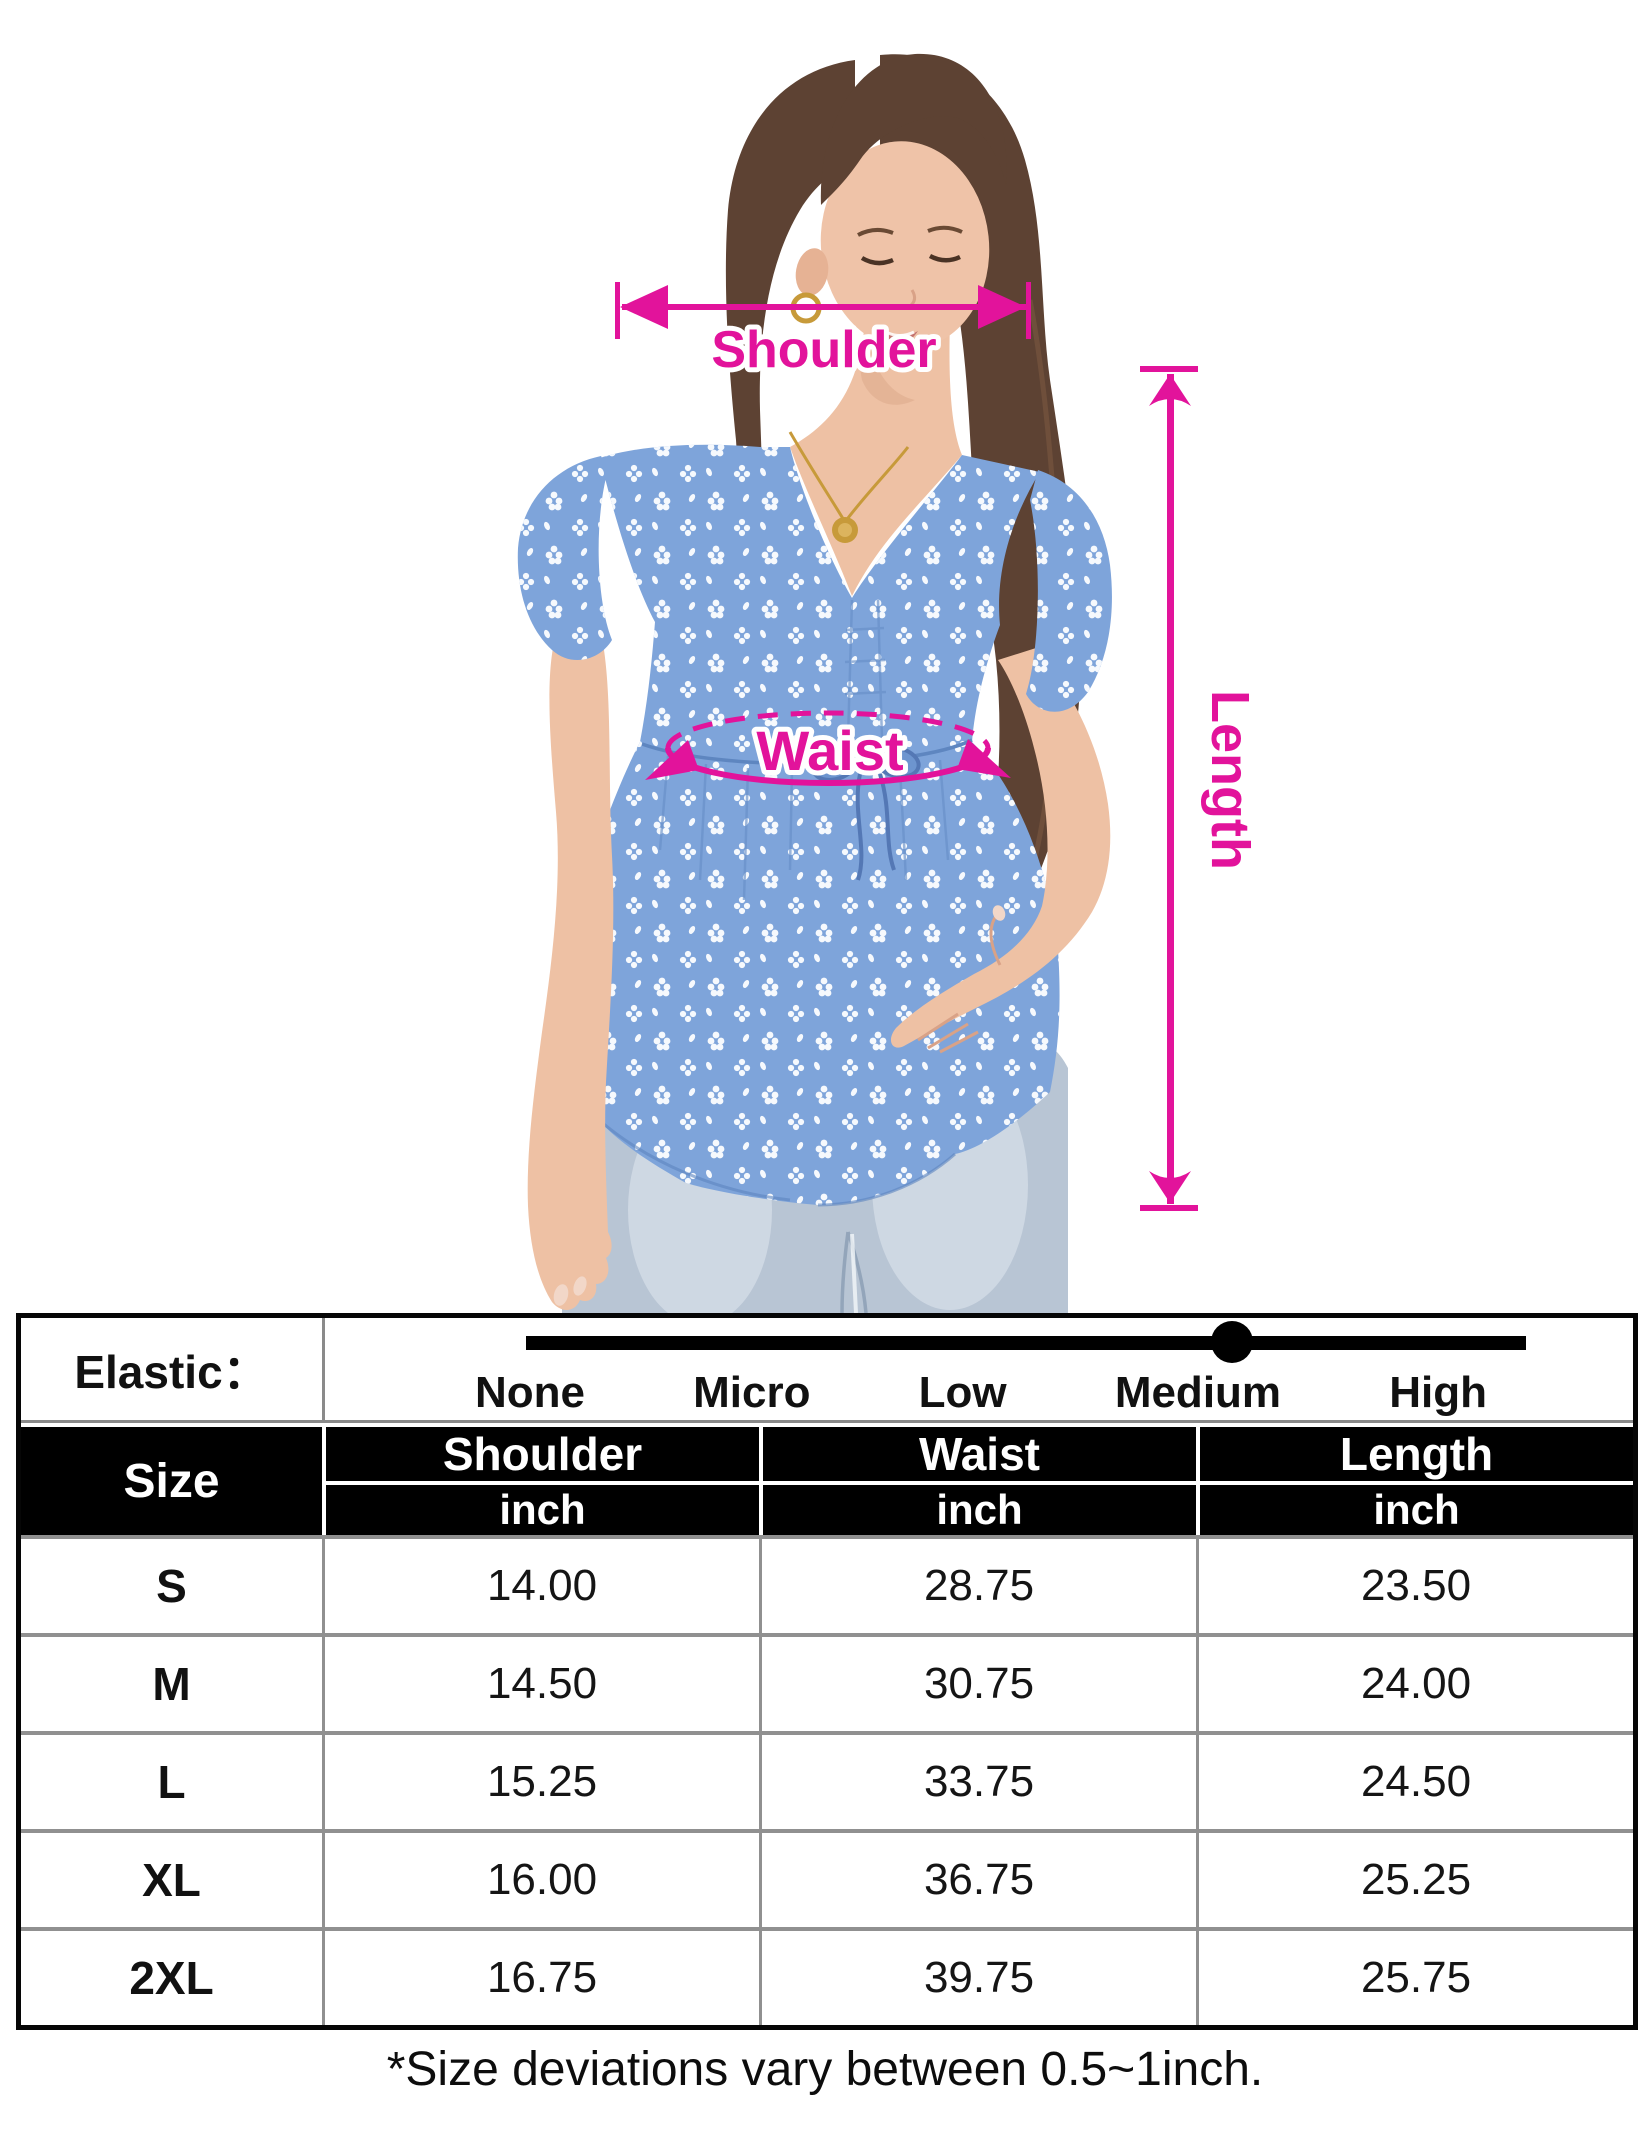 The image size is (1650, 2145). What do you see at coordinates (962, 1392) in the screenshot?
I see `elastic-level-low: Low` at bounding box center [962, 1392].